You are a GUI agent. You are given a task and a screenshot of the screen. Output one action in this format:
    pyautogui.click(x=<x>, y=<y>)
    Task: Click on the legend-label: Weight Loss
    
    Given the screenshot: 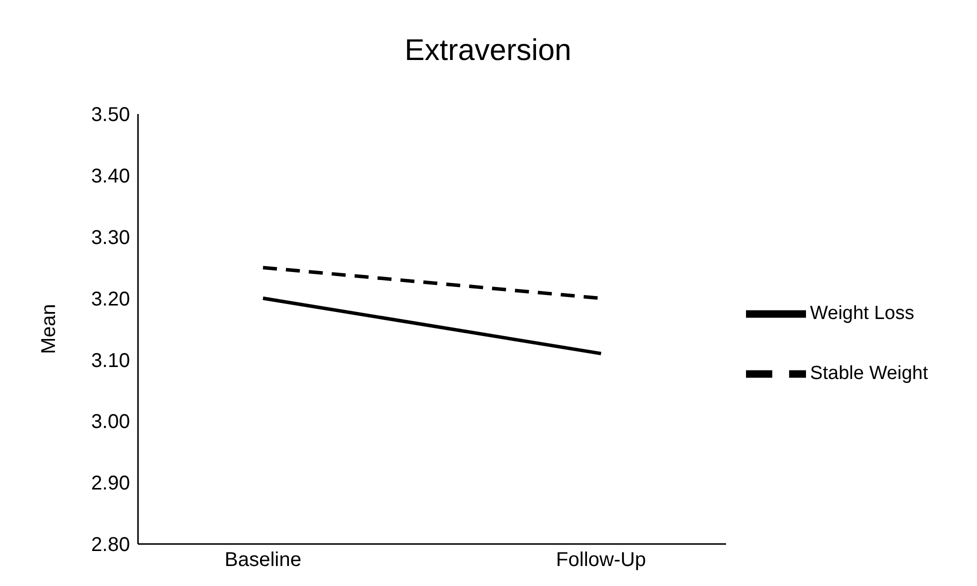 What is the action you would take?
    pyautogui.click(x=862, y=313)
    